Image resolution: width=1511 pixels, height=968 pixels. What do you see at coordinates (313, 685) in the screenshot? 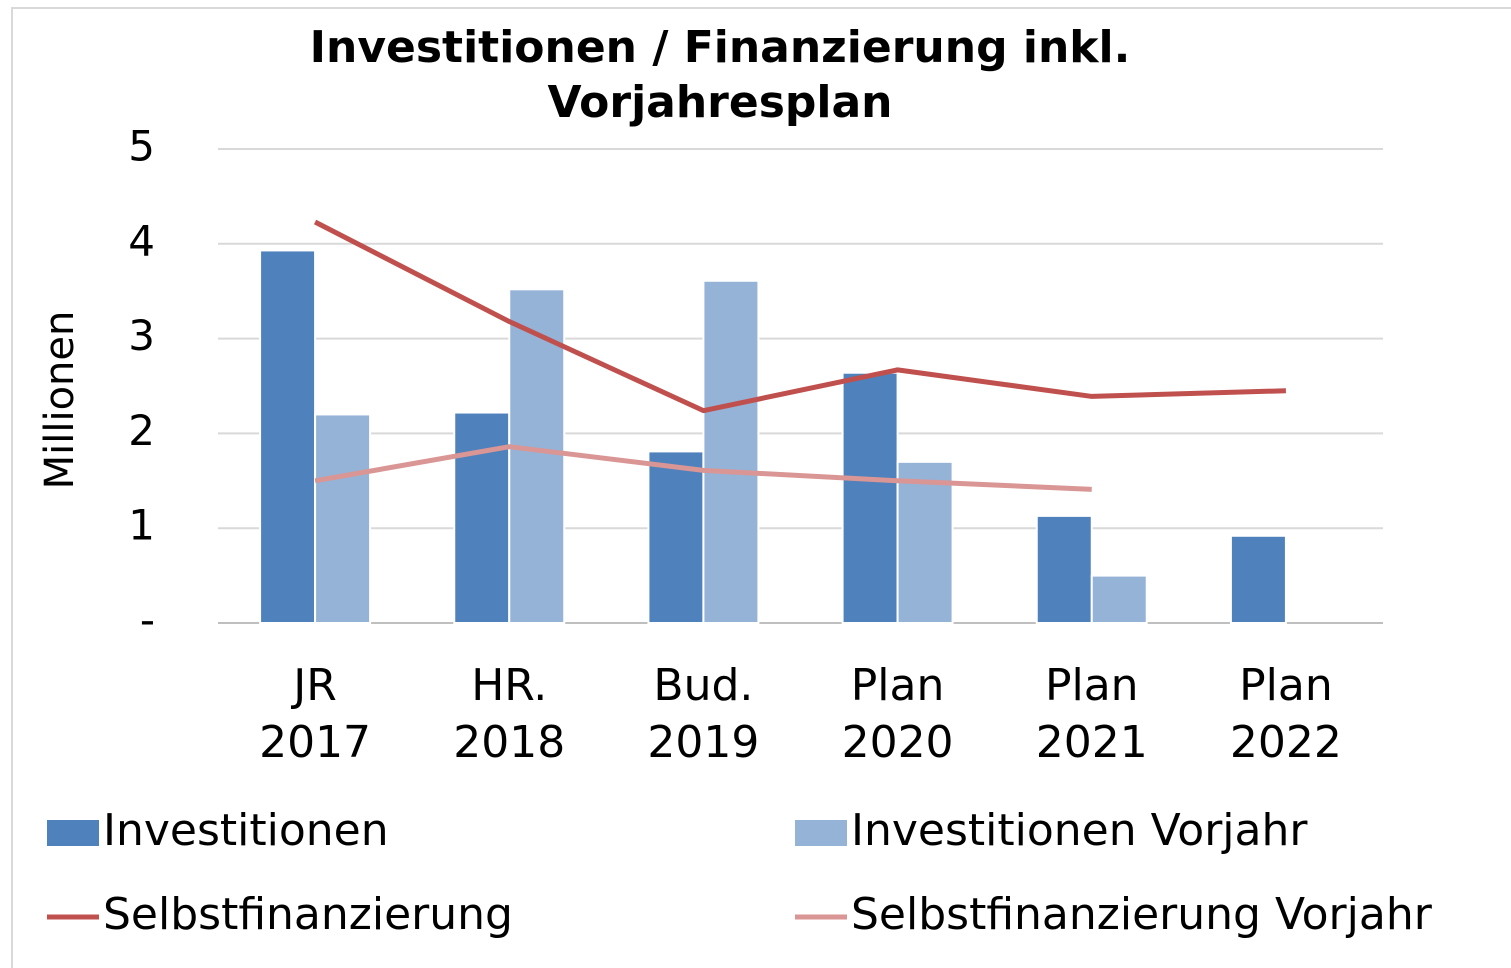
I see `x-tick-label: JR` at bounding box center [313, 685].